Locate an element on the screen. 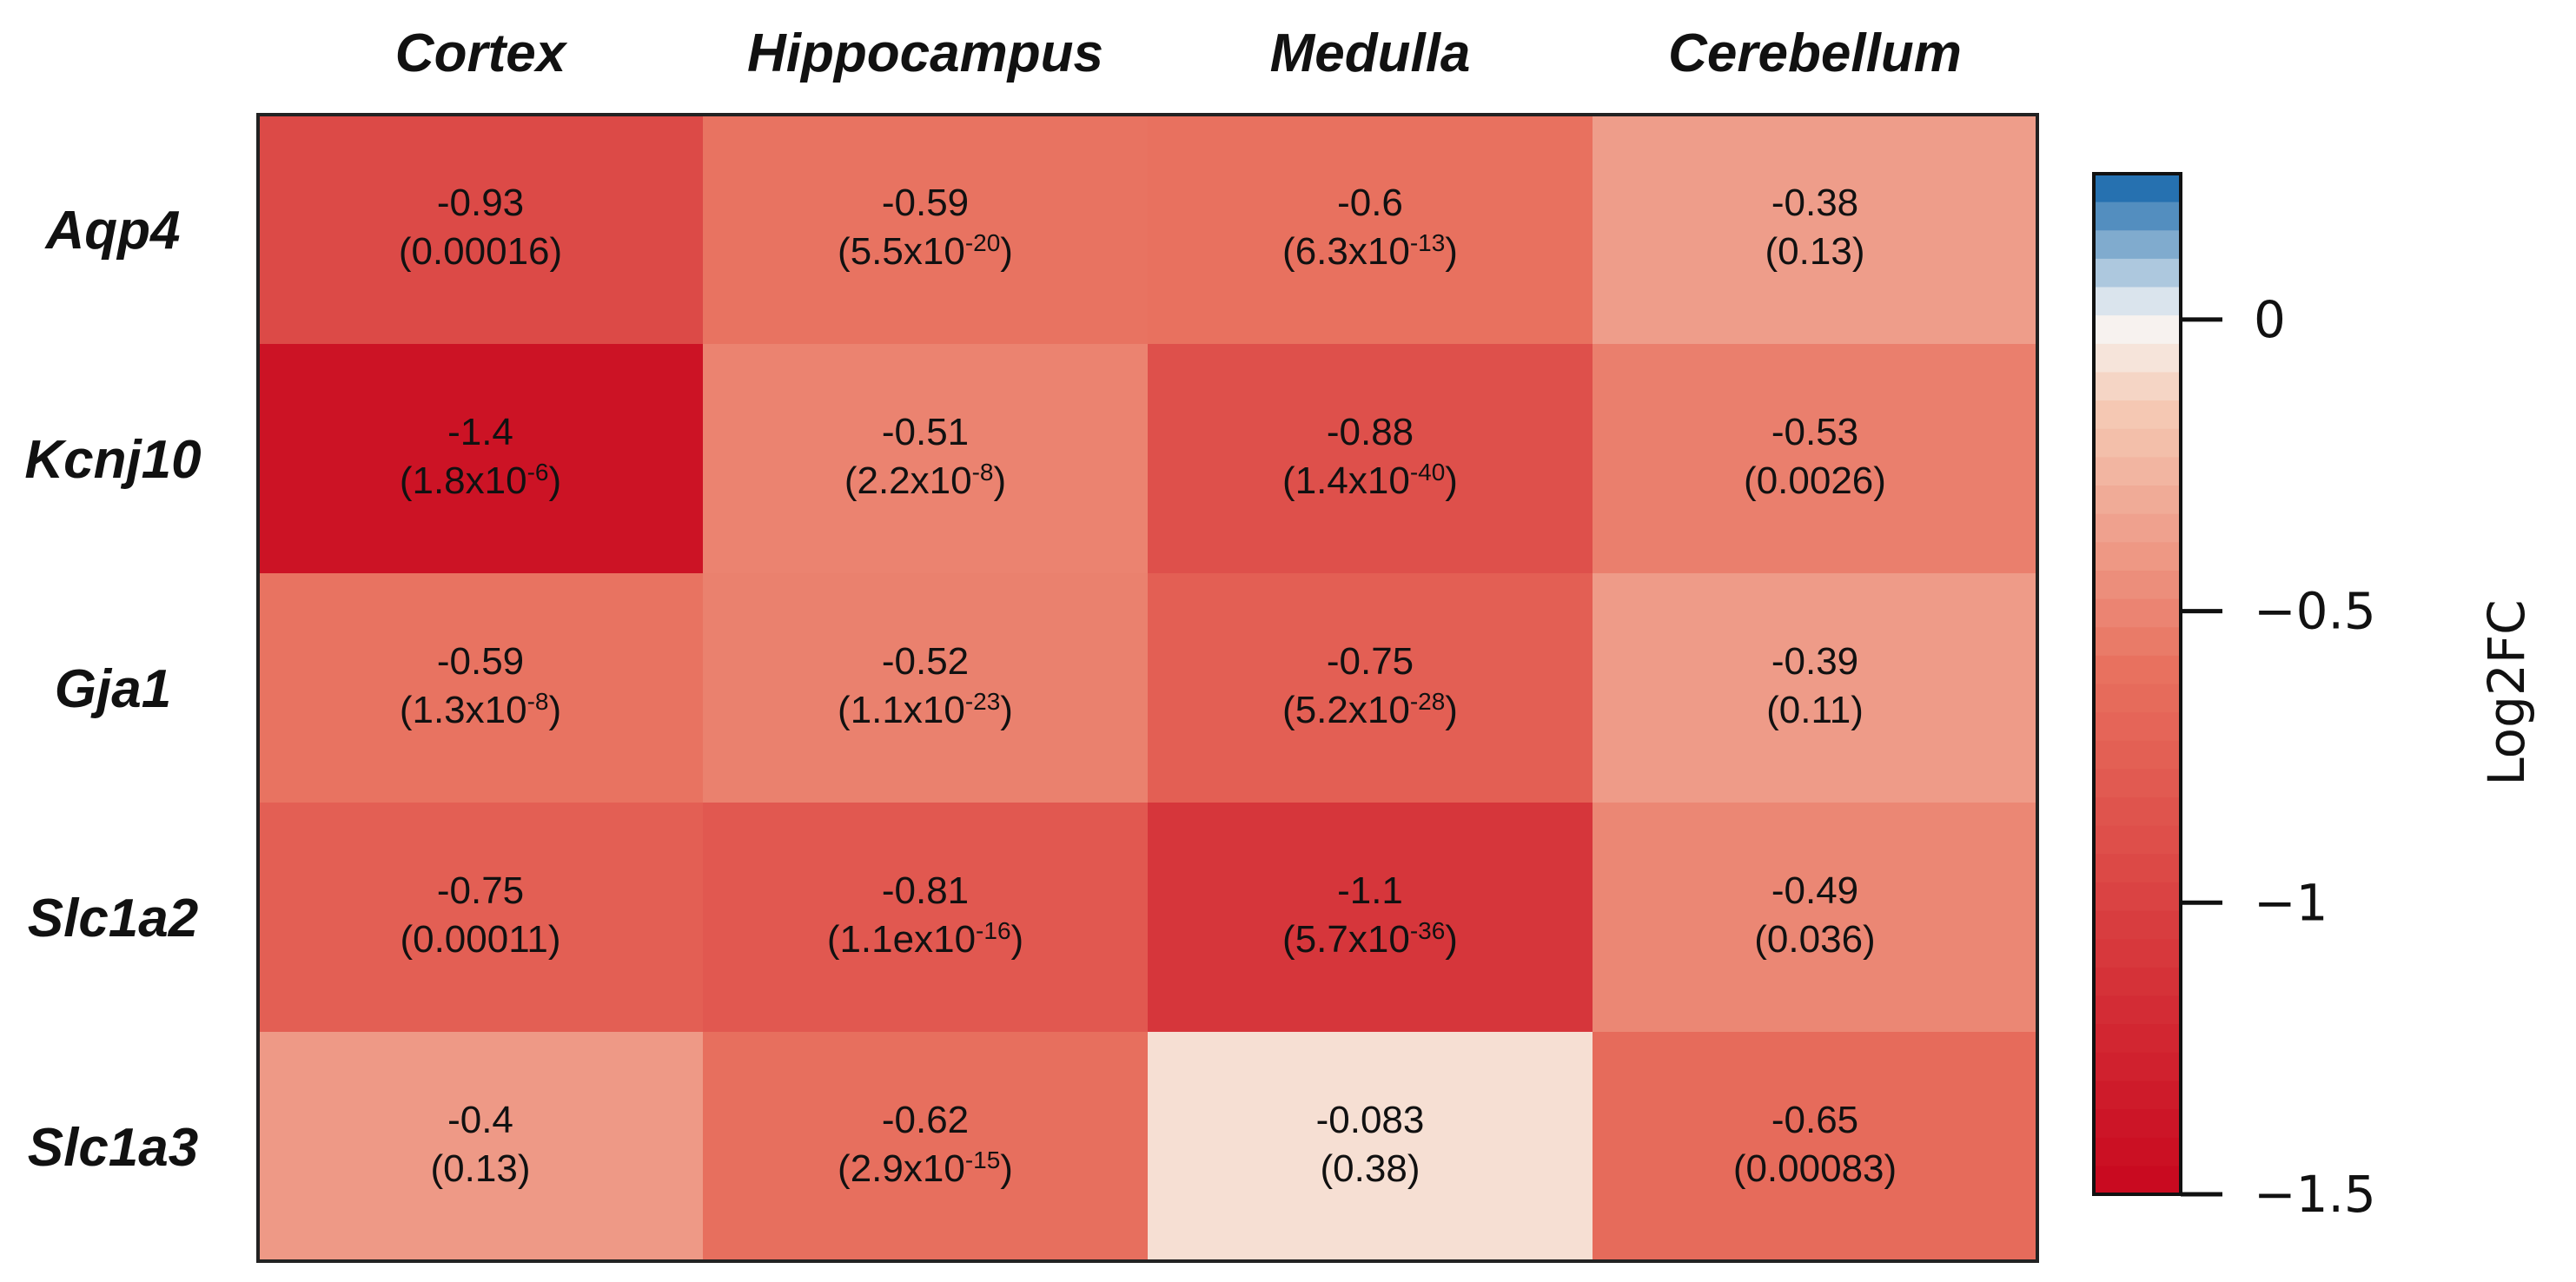  cell-value-label: -1.4 is located at coordinates (480, 432).